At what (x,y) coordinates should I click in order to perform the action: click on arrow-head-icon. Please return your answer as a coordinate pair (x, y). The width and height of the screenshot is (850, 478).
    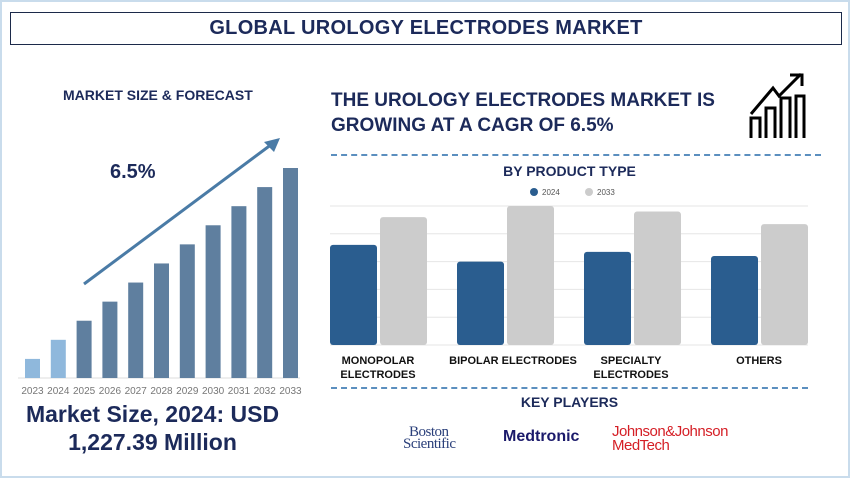
    Looking at the image, I should click on (272, 145).